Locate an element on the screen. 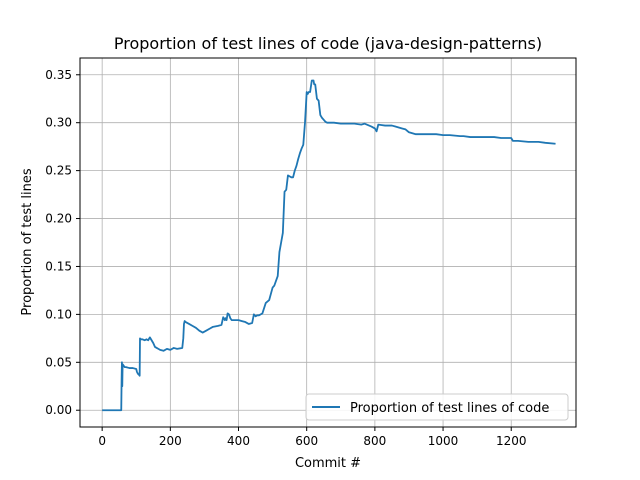  legend-box is located at coordinates (437, 407).